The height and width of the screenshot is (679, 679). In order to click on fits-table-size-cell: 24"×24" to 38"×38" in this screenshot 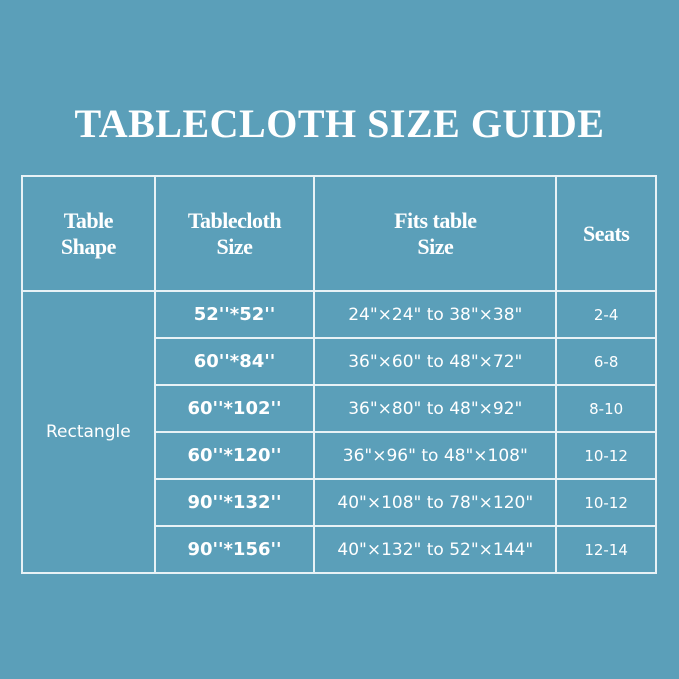, I will do `click(435, 314)`.